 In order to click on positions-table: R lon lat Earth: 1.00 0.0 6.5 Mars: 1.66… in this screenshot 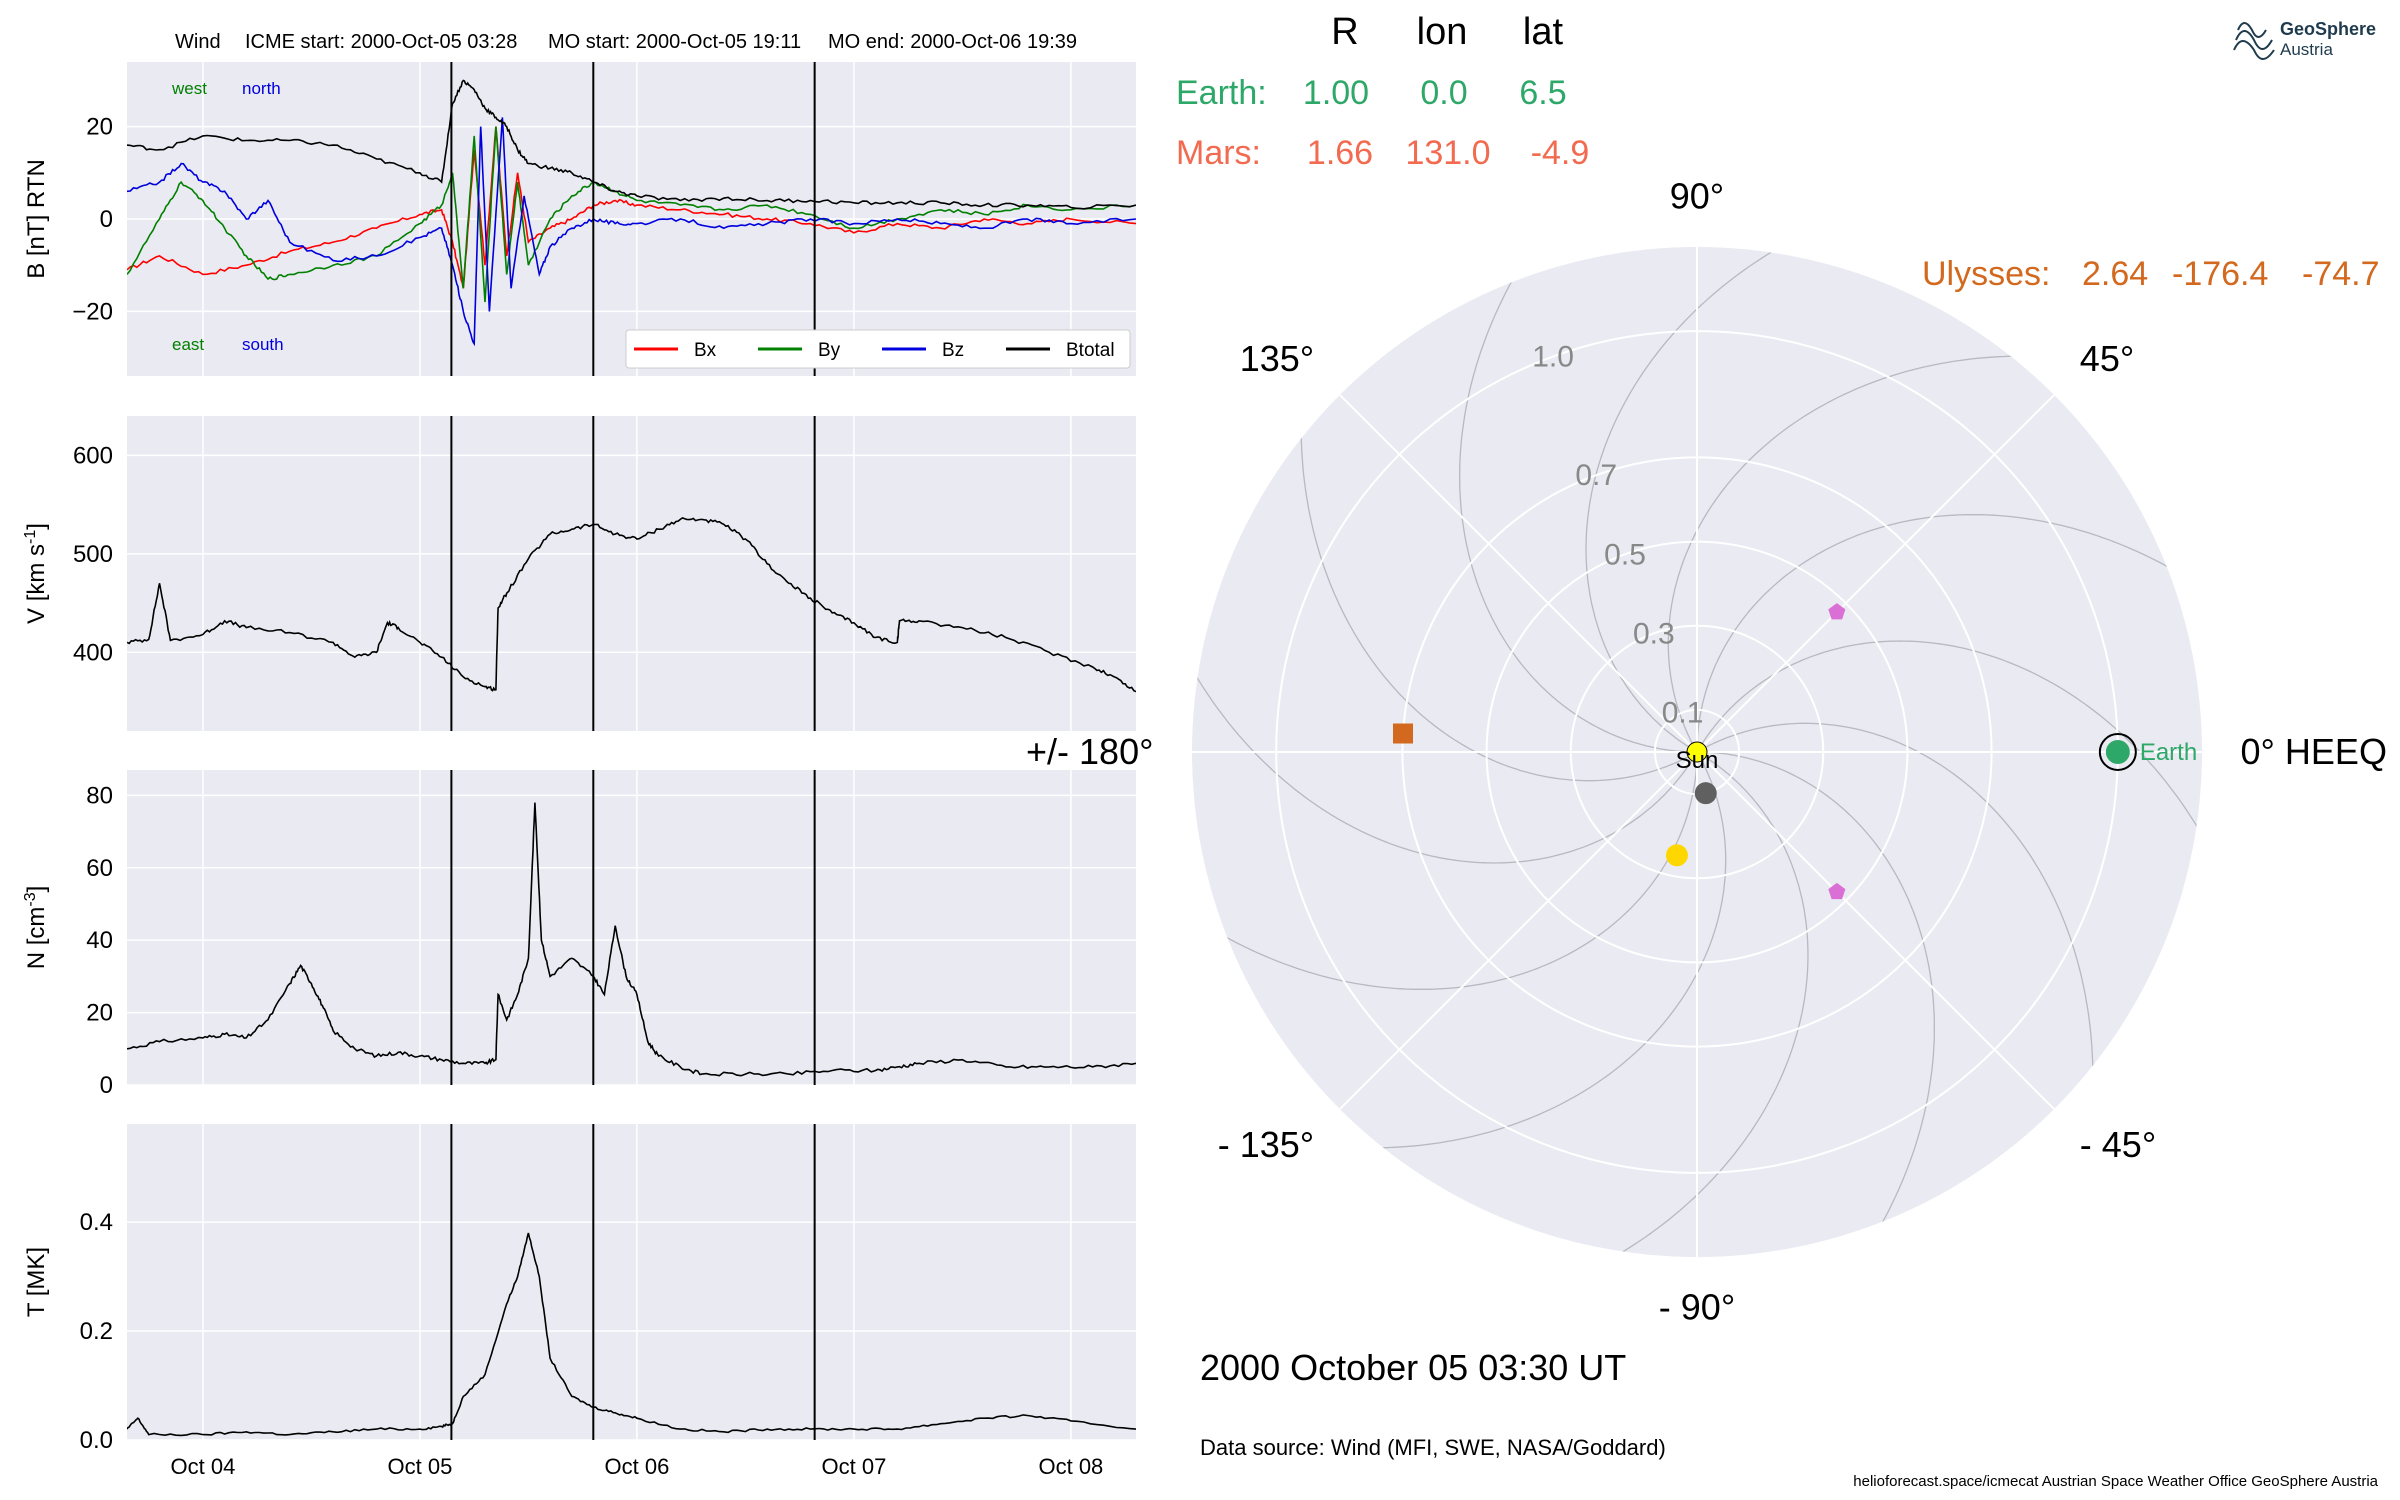, I will do `click(1778, 152)`.